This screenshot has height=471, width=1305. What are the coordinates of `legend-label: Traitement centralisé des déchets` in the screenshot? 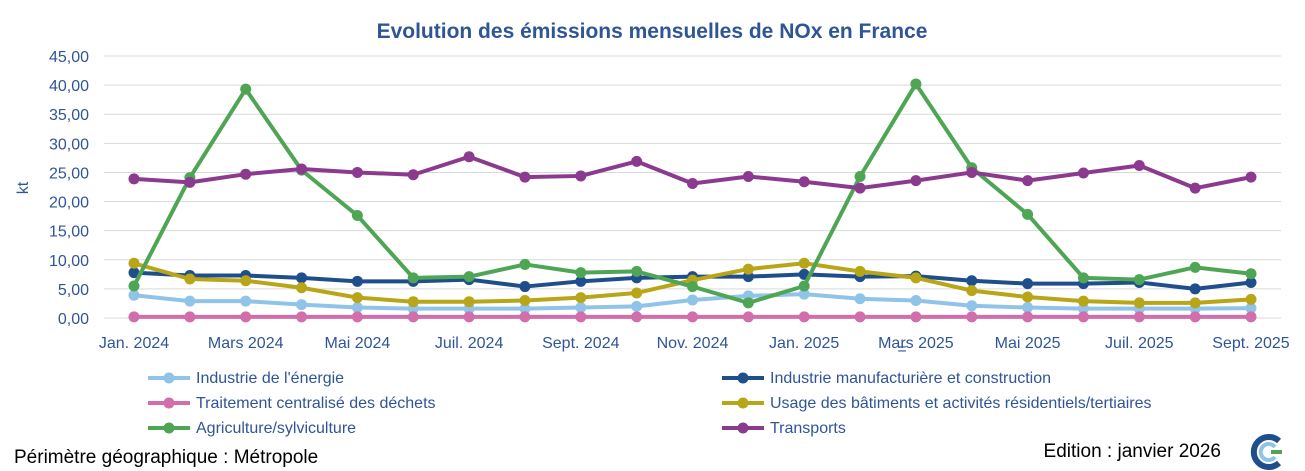 It's located at (316, 403).